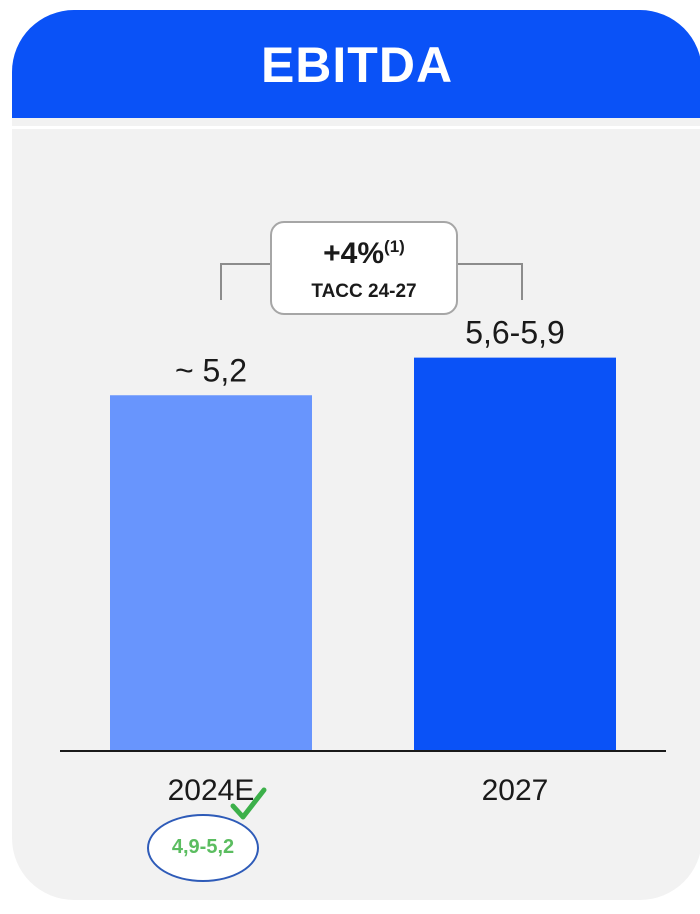  What do you see at coordinates (515, 333) in the screenshot?
I see `value-label-2027: 5,6-5,9` at bounding box center [515, 333].